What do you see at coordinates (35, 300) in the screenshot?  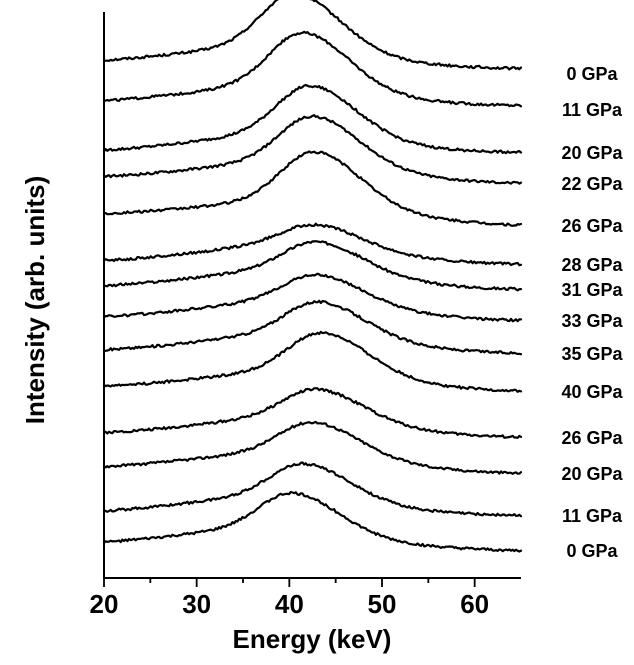 I see `y-axis-title: Intensity (arb. units)` at bounding box center [35, 300].